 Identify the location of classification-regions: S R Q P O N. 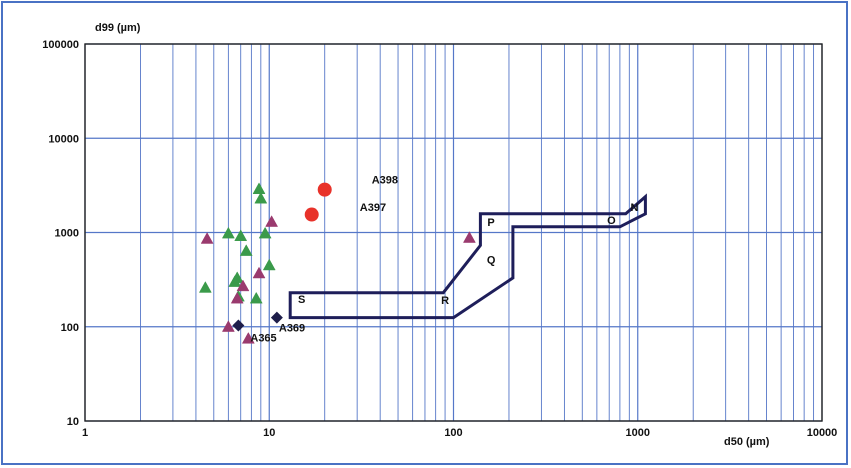
(467, 256).